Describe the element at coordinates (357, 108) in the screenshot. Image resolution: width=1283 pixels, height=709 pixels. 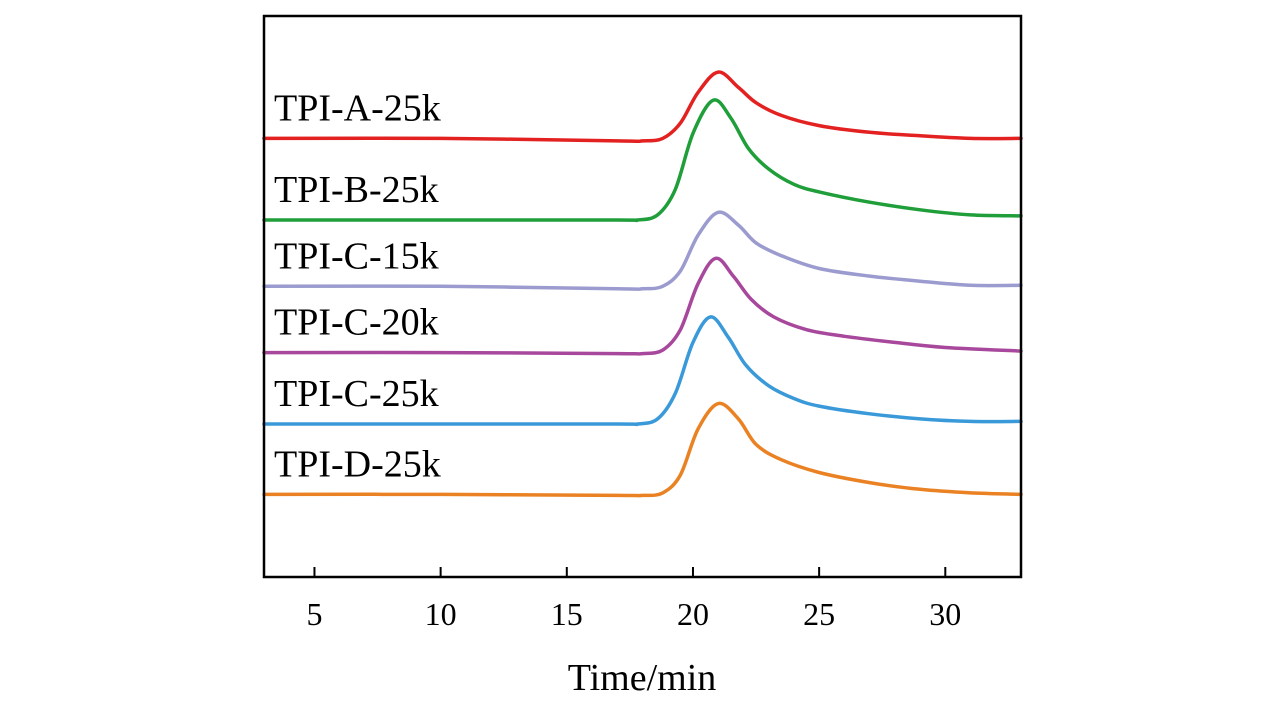
I see `series-label-tpi-a-25k: TPI-A-25k` at that location.